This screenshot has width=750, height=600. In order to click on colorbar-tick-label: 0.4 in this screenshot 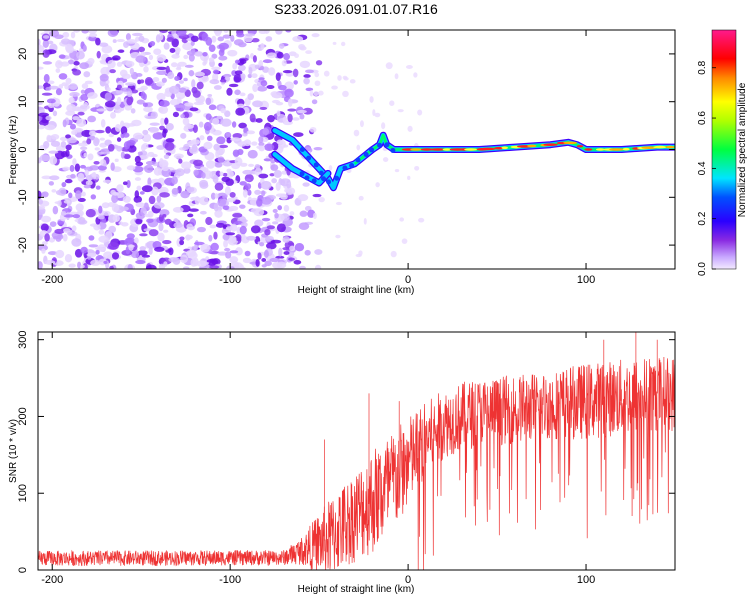, I will do `click(702, 168)`.